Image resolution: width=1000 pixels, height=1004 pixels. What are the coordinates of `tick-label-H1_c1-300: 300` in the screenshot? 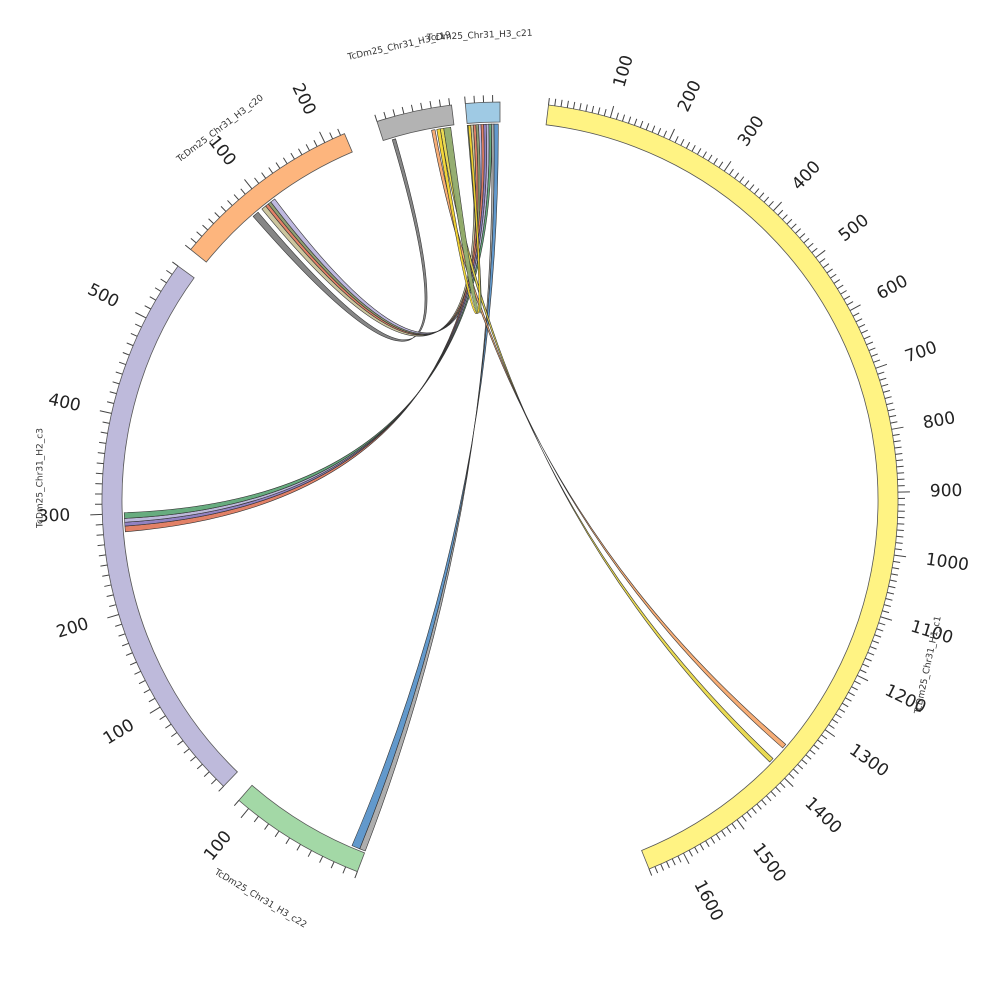 It's located at (751, 131).